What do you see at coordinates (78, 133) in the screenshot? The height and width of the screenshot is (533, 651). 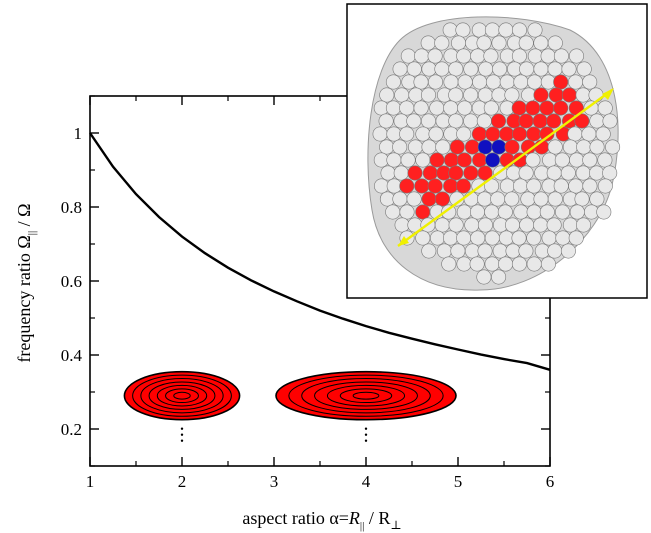 I see `y-tick-label: 1` at bounding box center [78, 133].